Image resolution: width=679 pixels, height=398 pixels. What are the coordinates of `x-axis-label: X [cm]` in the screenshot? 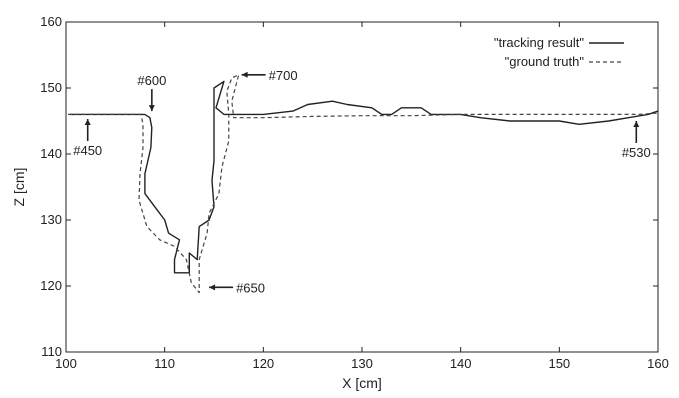 It's located at (362, 383).